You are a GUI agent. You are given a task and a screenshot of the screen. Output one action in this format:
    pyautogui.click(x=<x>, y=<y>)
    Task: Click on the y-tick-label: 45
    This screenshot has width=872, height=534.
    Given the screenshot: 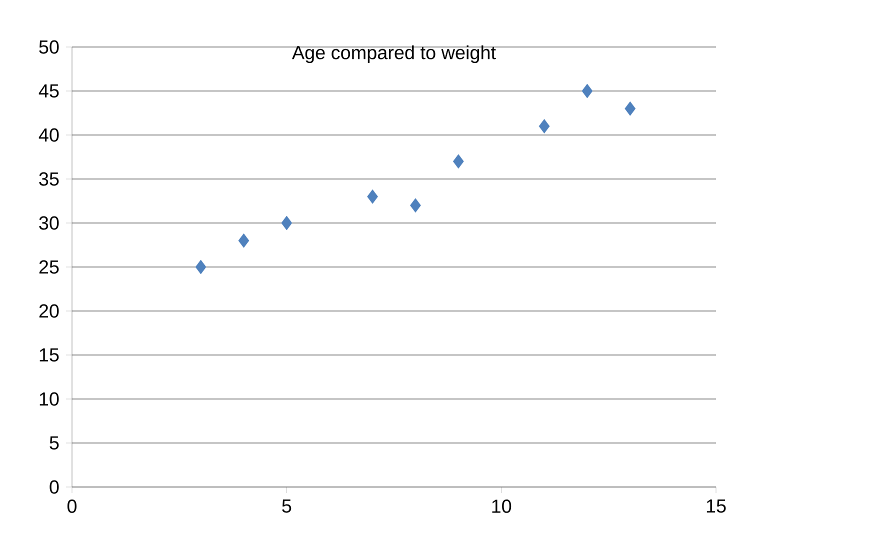 What is the action you would take?
    pyautogui.click(x=48, y=91)
    